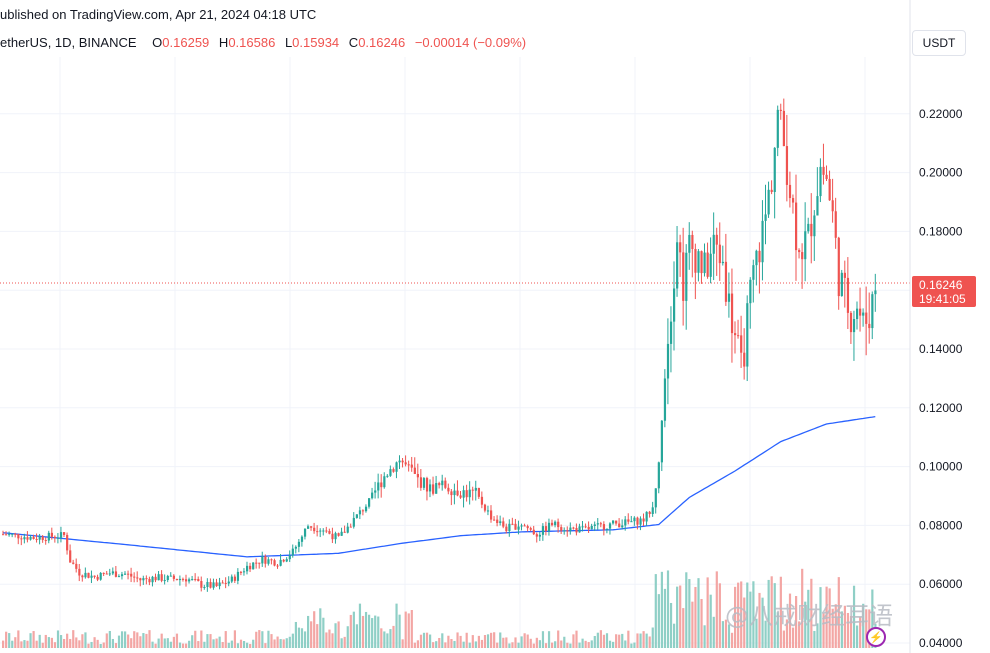 The image size is (990, 653). Describe the element at coordinates (186, 42) in the screenshot. I see `open-value: 0.16259` at that location.